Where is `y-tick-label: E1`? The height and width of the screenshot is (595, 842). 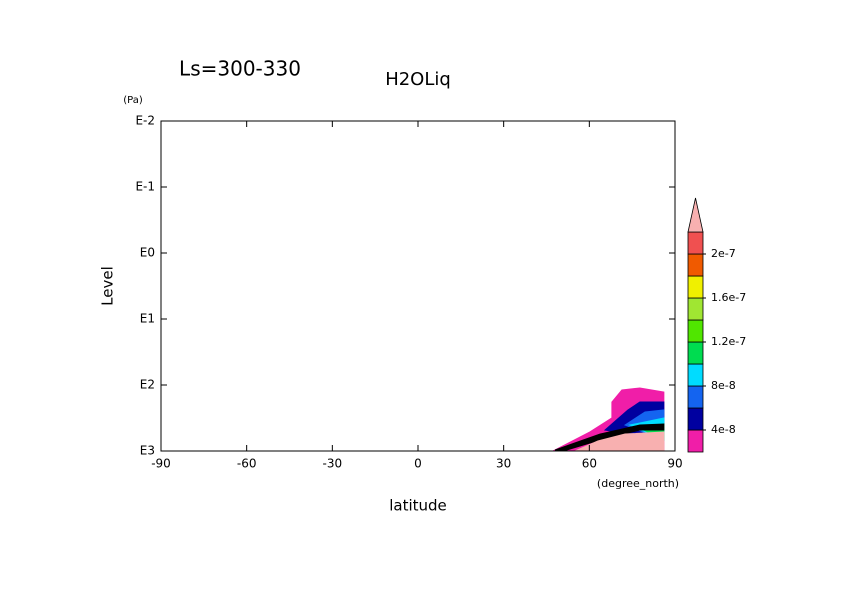 y-tick-label: E1 is located at coordinates (147, 319).